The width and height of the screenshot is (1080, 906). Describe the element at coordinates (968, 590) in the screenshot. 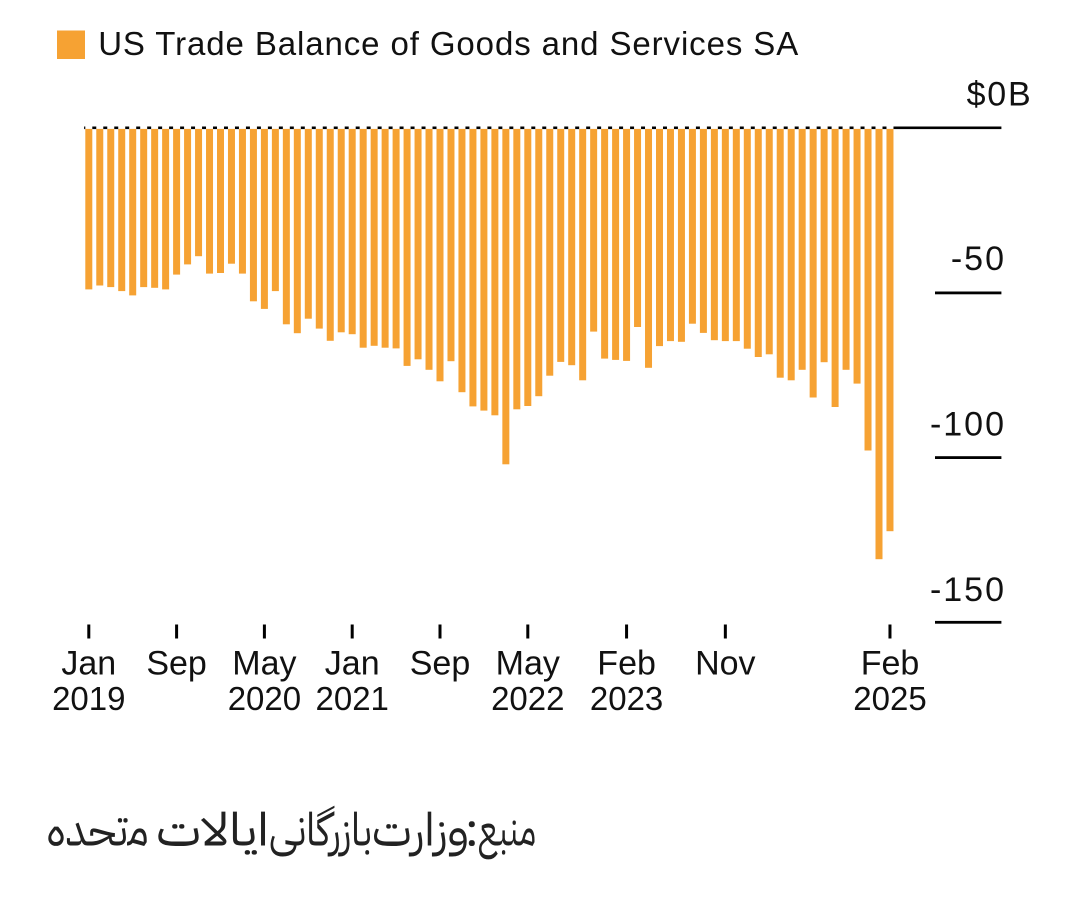

I see `svg-text: -150` at that location.